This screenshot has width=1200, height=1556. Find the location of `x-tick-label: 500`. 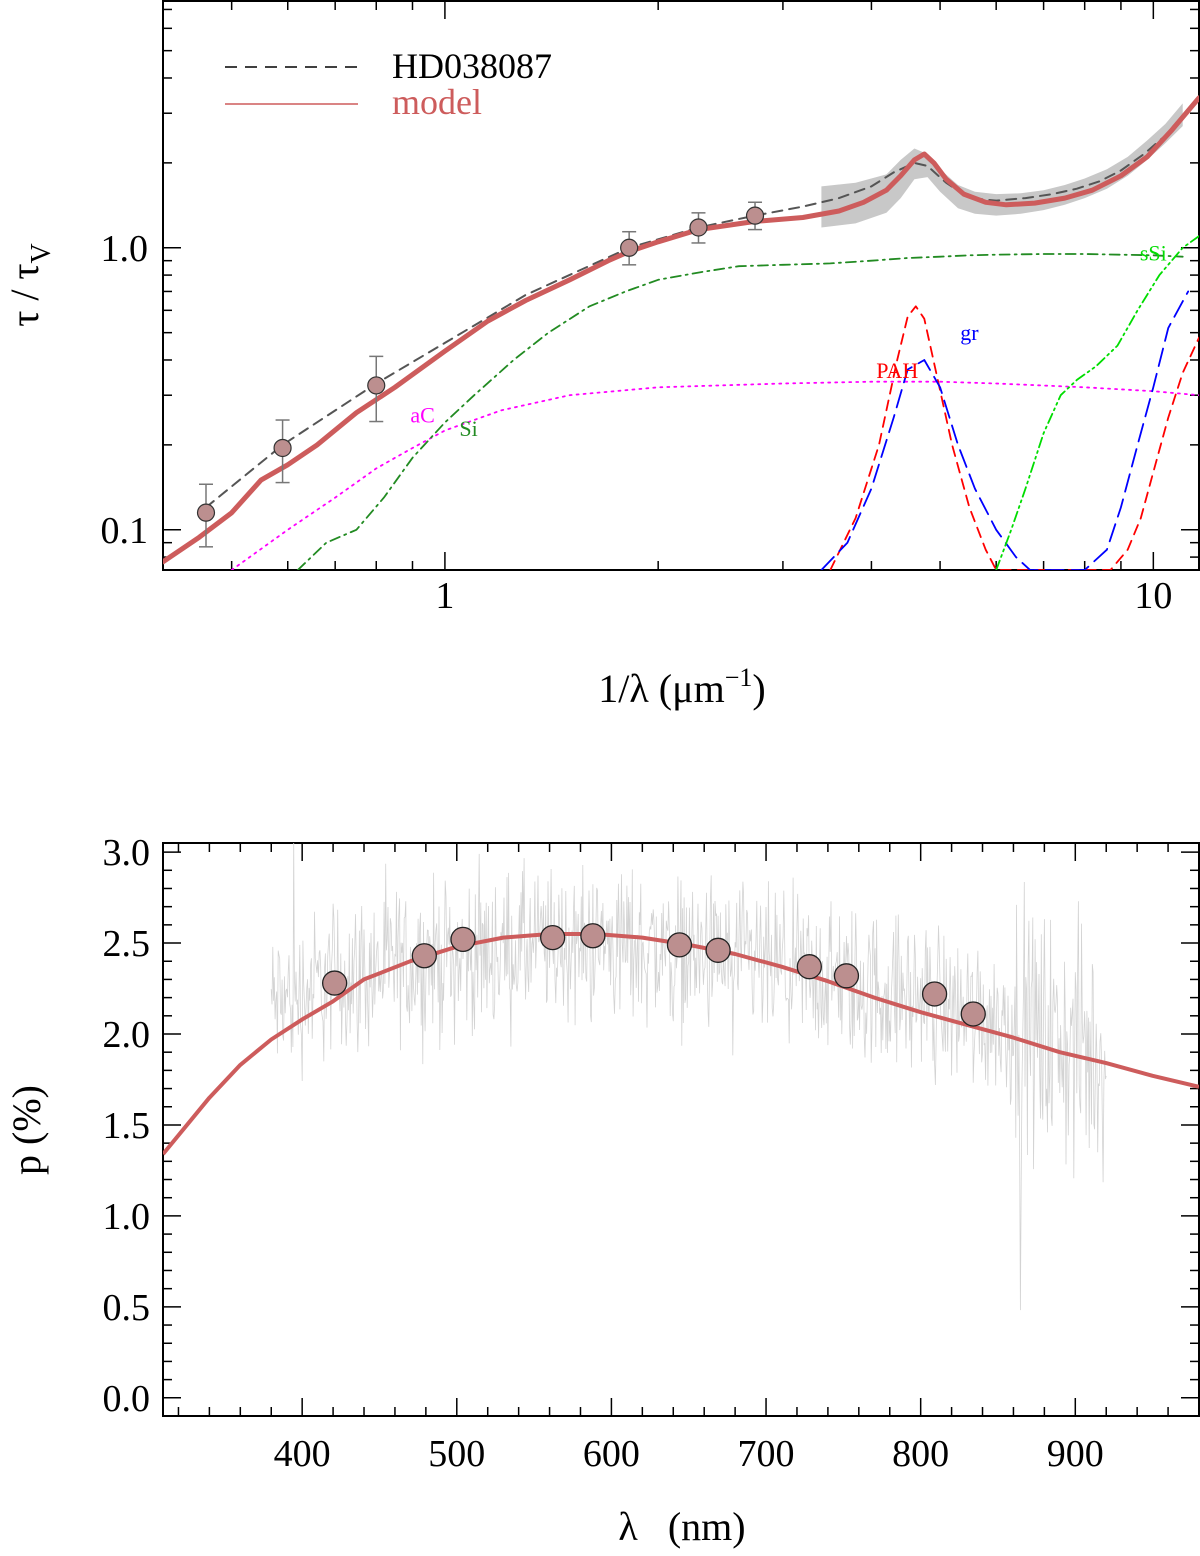

x-tick-label: 500 is located at coordinates (456, 1454).